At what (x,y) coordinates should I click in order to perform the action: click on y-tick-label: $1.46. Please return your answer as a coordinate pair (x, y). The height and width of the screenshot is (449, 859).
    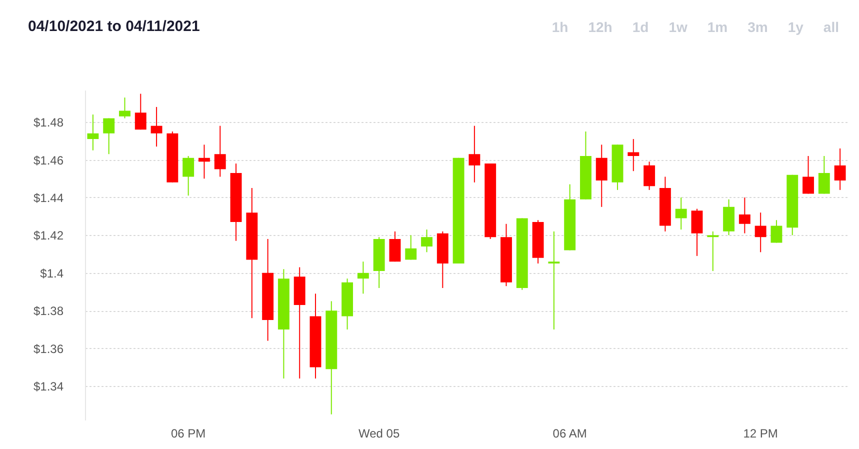
    Looking at the image, I should click on (48, 160).